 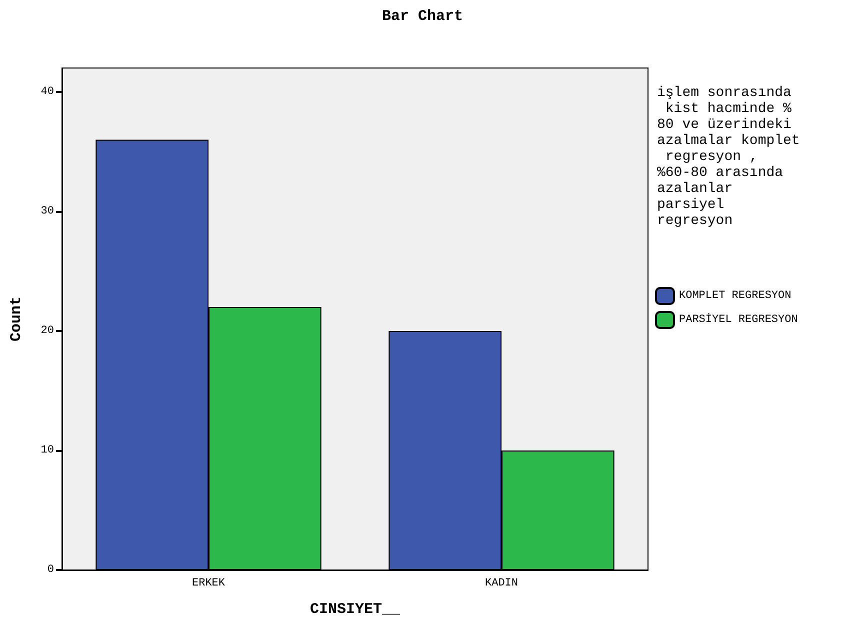 I want to click on y-tick-label: 20, so click(x=47, y=330).